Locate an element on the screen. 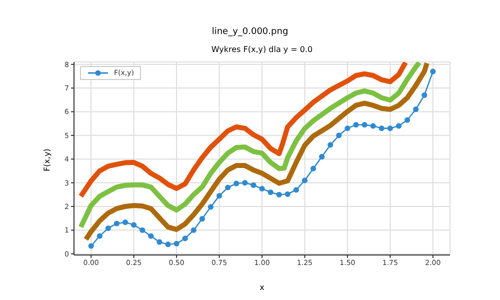 The width and height of the screenshot is (500, 300). chart-title: line_y_0.000.png is located at coordinates (250, 32).